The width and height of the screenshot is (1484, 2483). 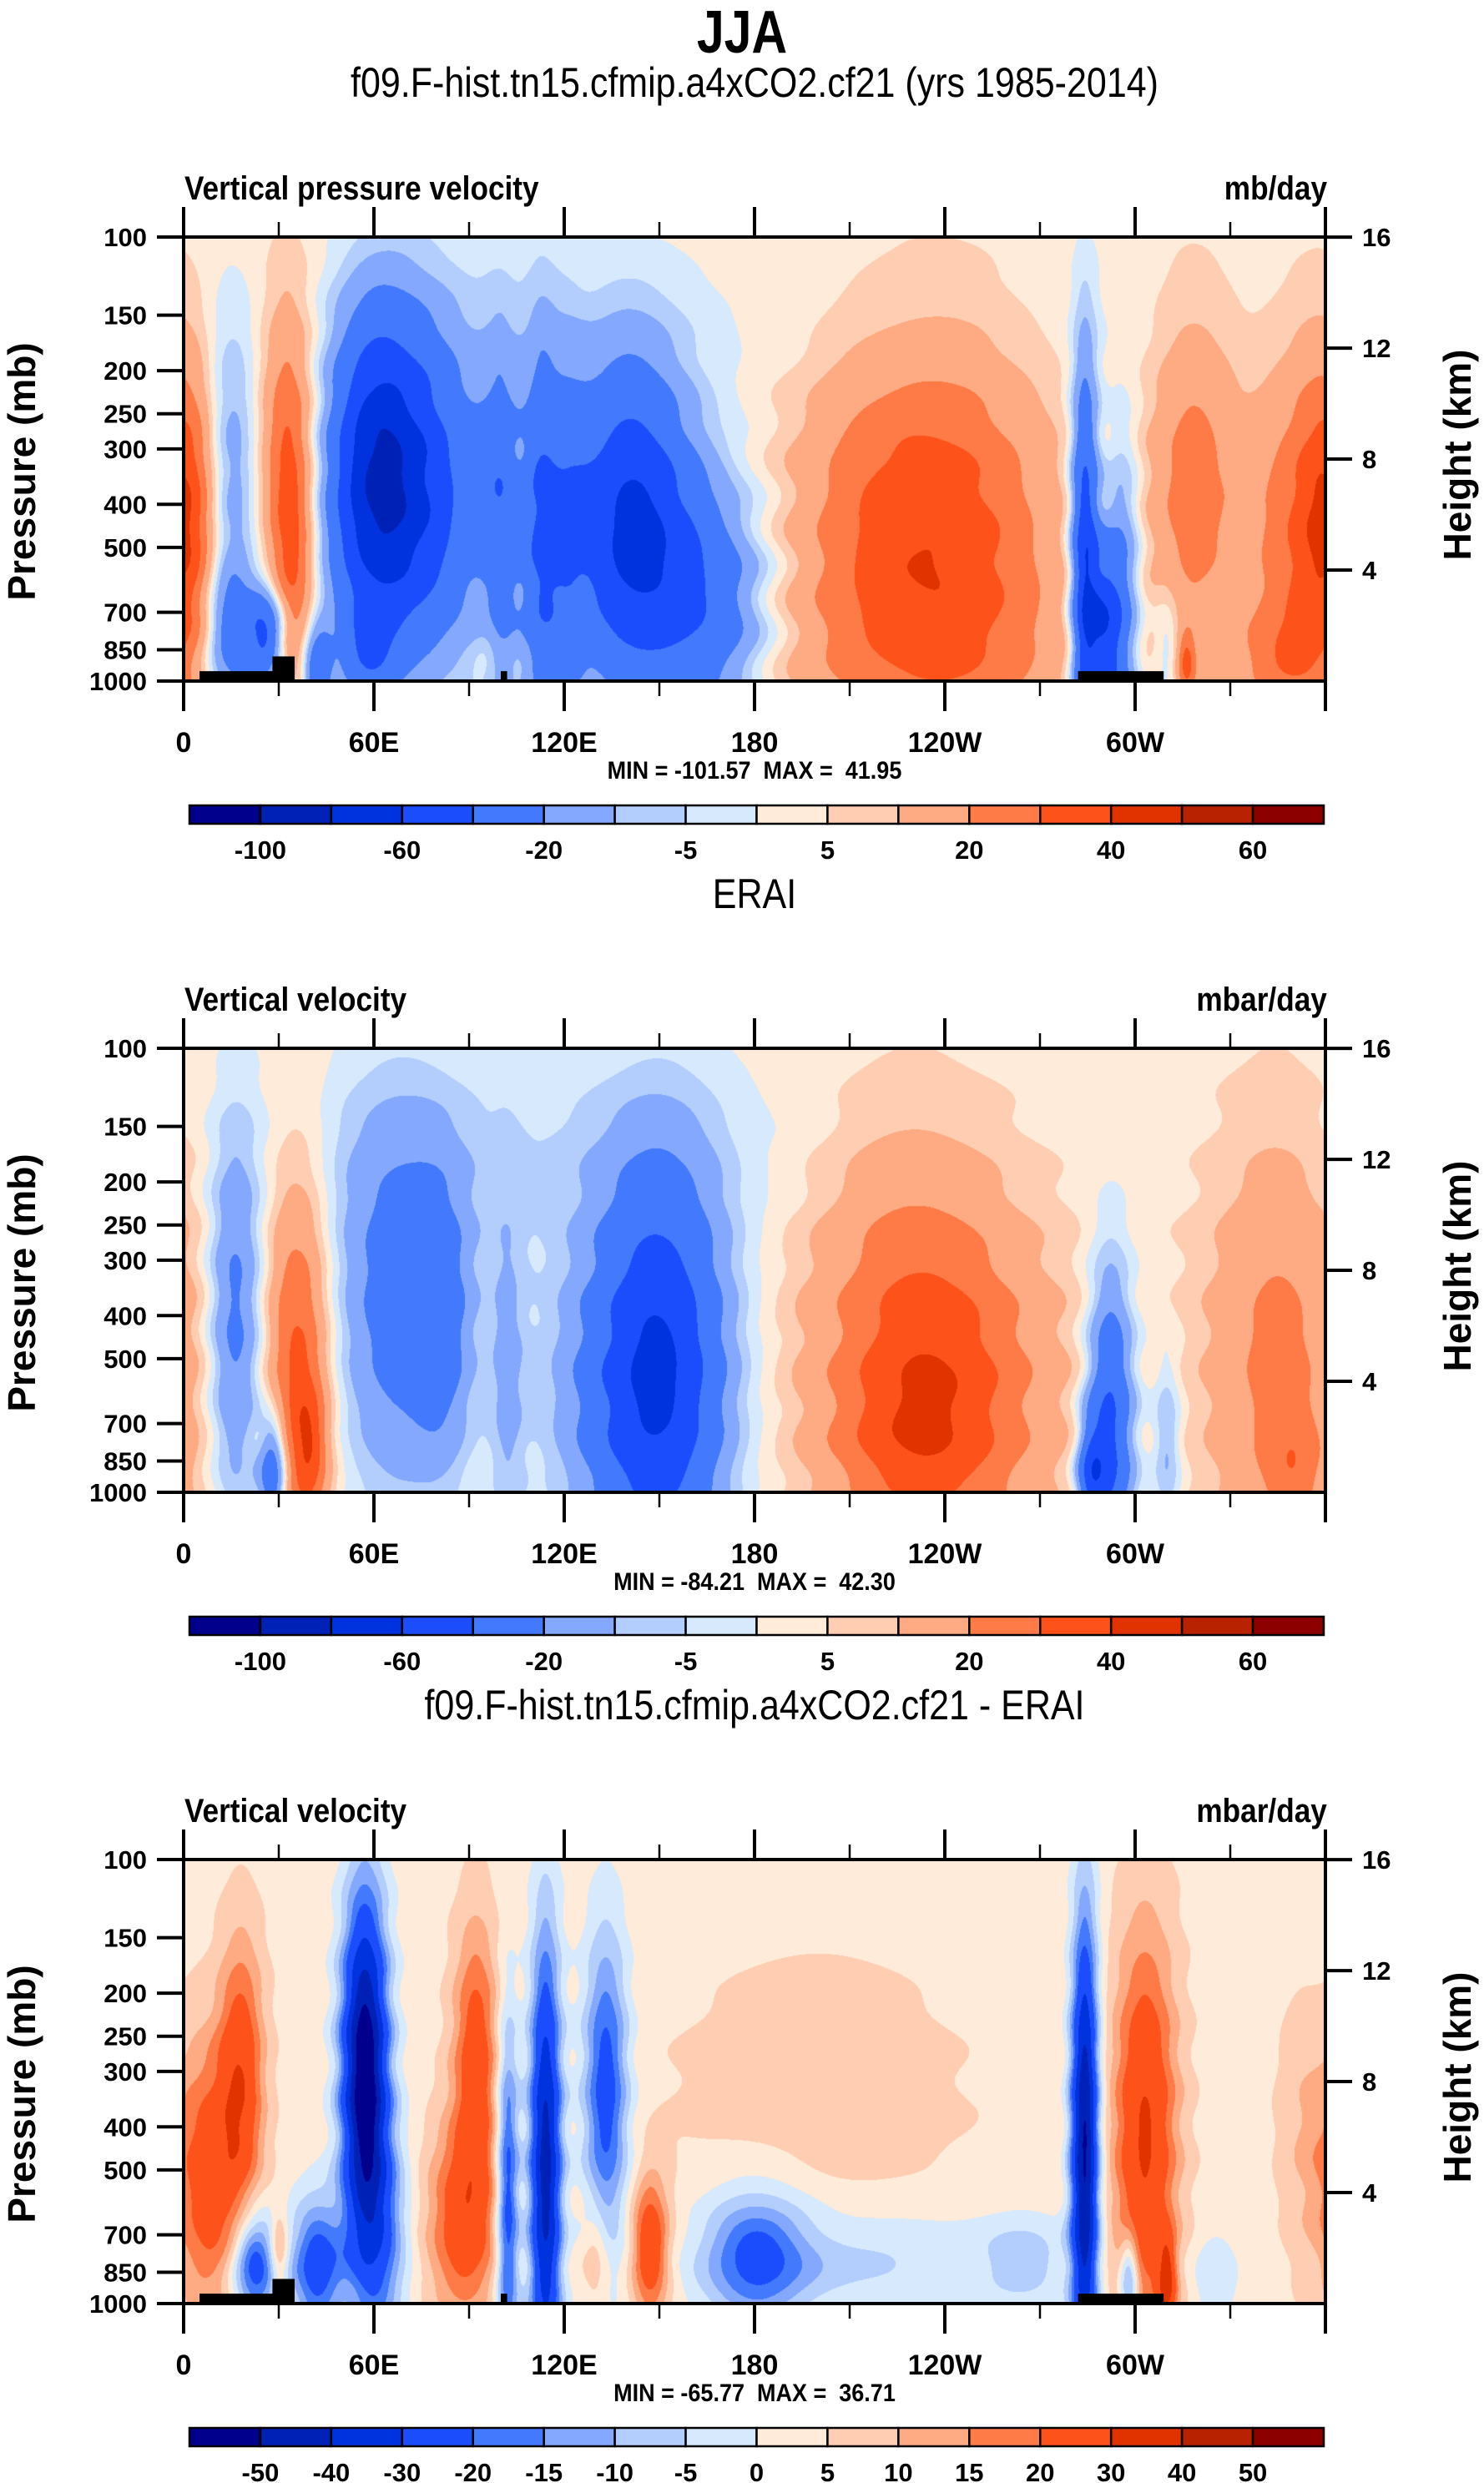 I want to click on max-value: MAX = 41.95, so click(x=832, y=771).